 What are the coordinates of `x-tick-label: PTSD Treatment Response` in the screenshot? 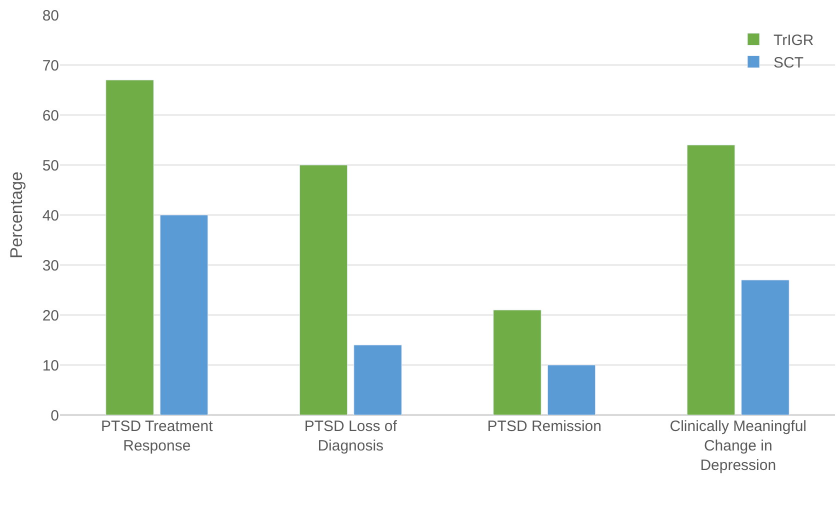 It's located at (157, 436).